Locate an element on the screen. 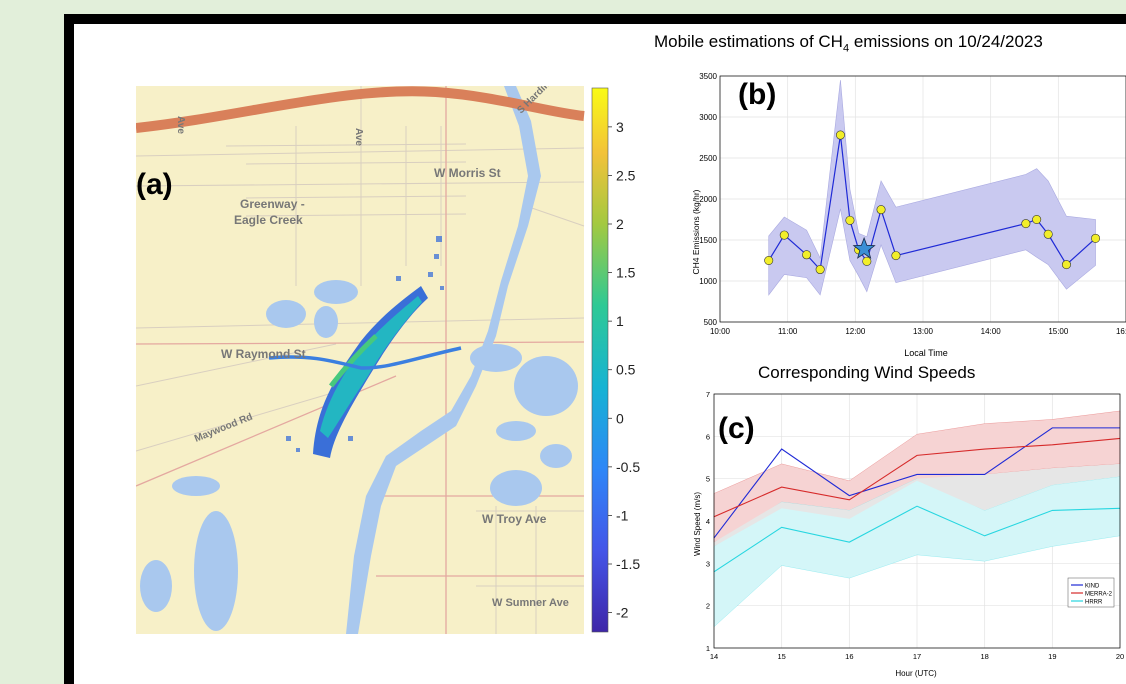 The height and width of the screenshot is (684, 1126). chart-c-axes is located at coordinates (917, 521).